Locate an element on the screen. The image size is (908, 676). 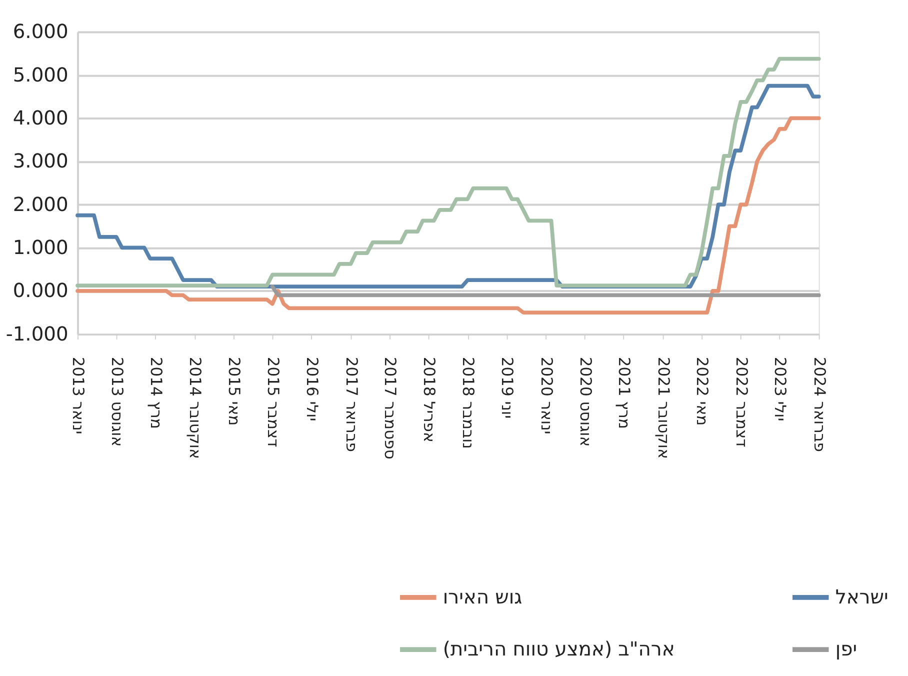
legend-label: ישראל is located at coordinates (861, 596).